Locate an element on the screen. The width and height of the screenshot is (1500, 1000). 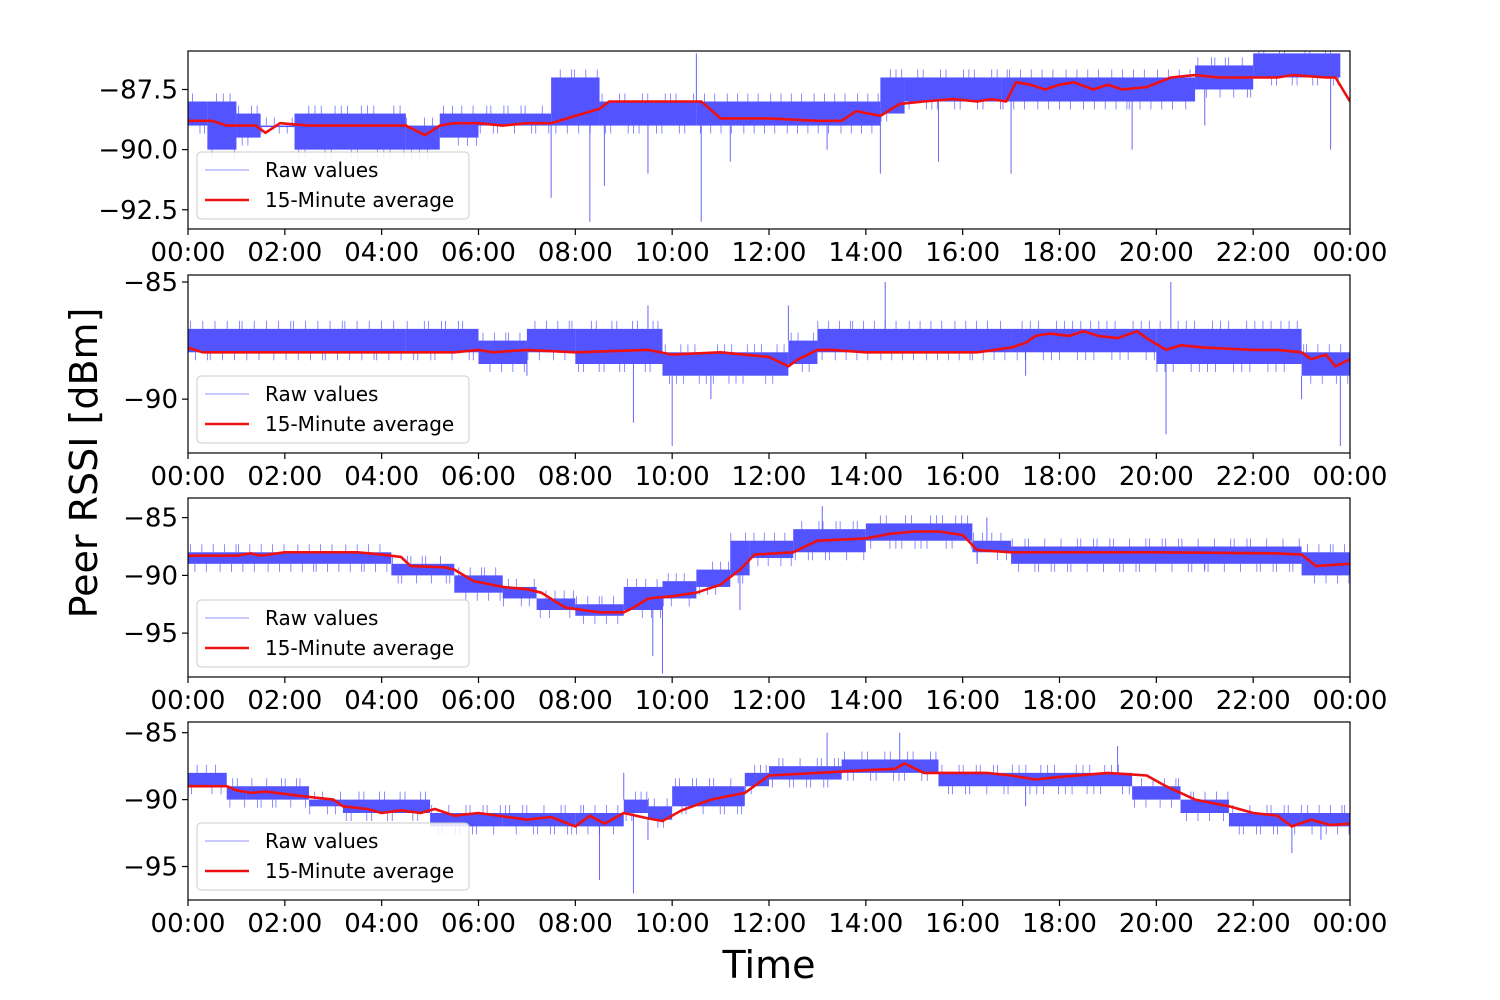
y-tick-label: −92.5 is located at coordinates (138, 211).